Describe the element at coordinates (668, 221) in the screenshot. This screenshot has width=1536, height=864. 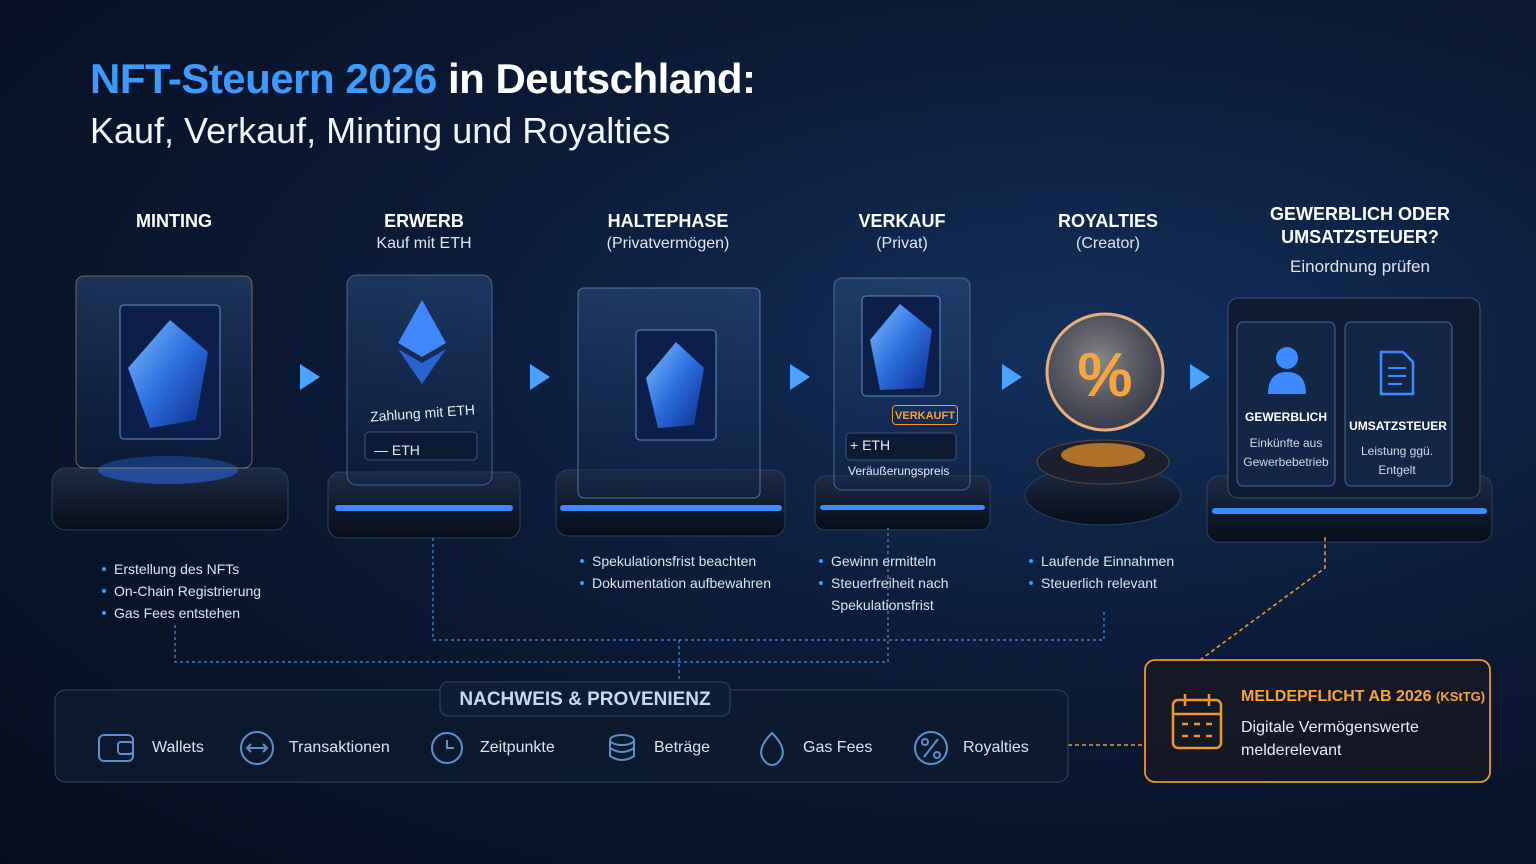
I see `stage-title: HALTEPHASE` at that location.